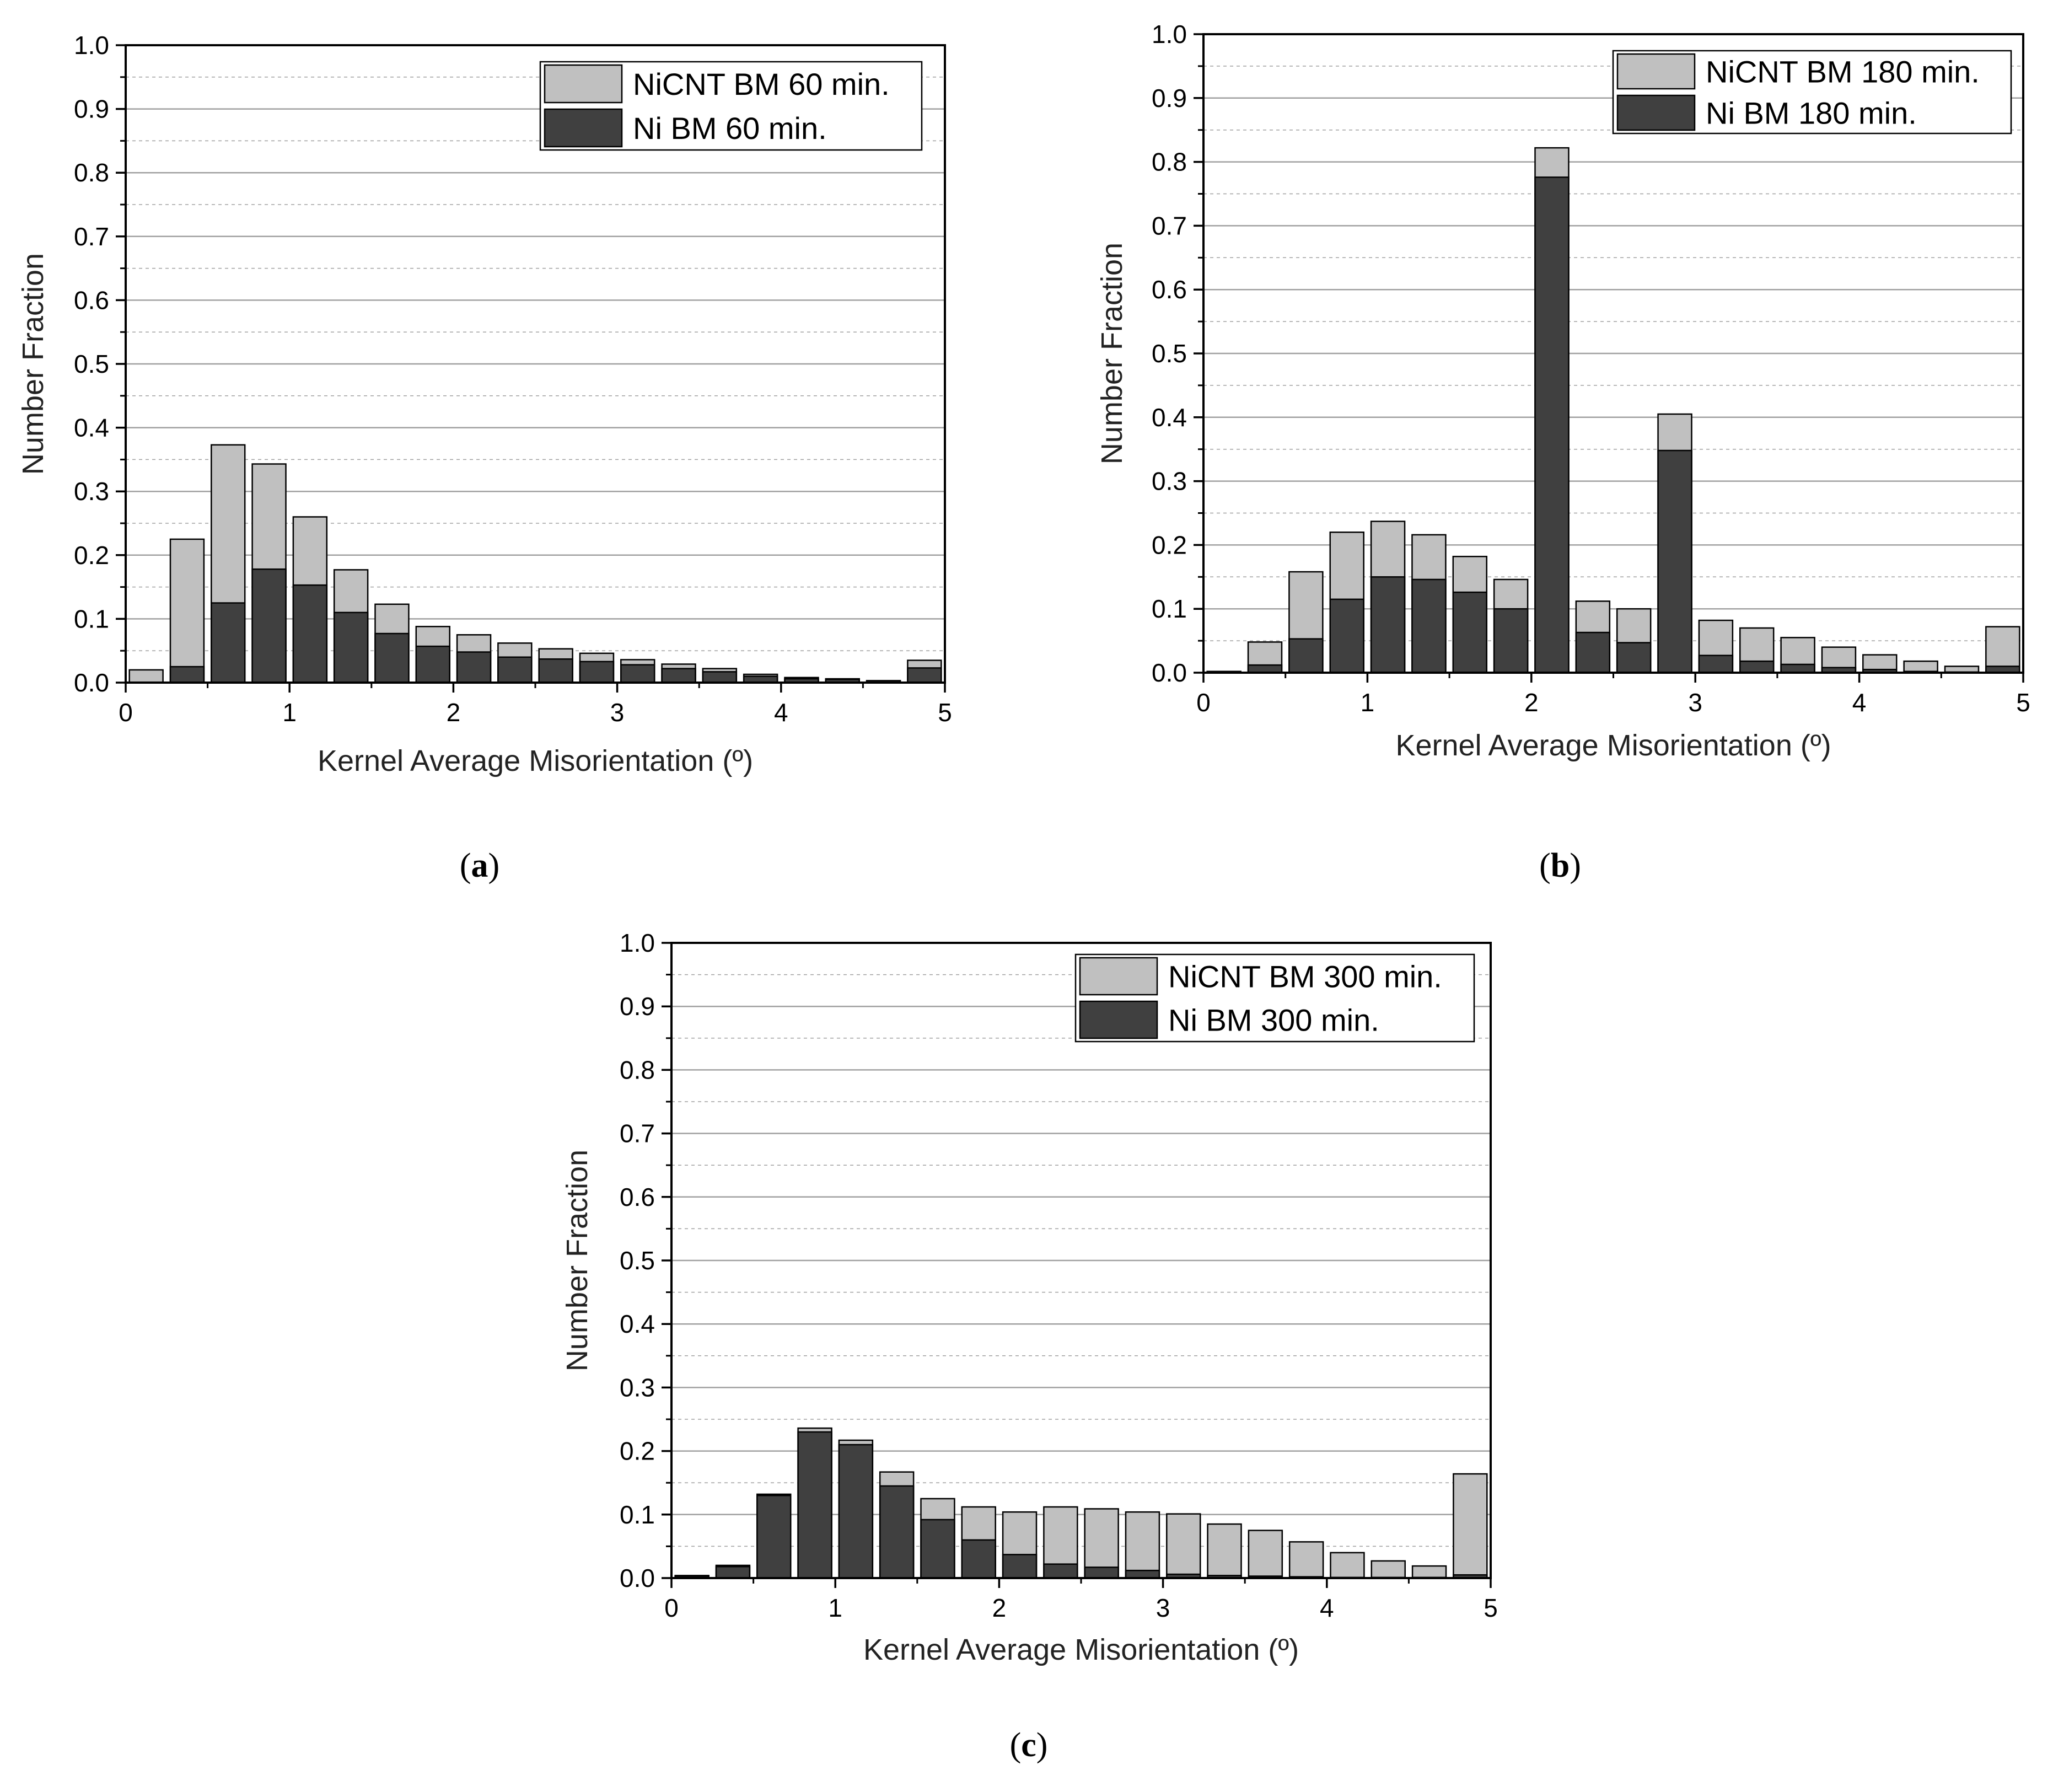 The width and height of the screenshot is (2053, 1792). Describe the element at coordinates (1560, 865) in the screenshot. I see `caption-letter: b` at that location.